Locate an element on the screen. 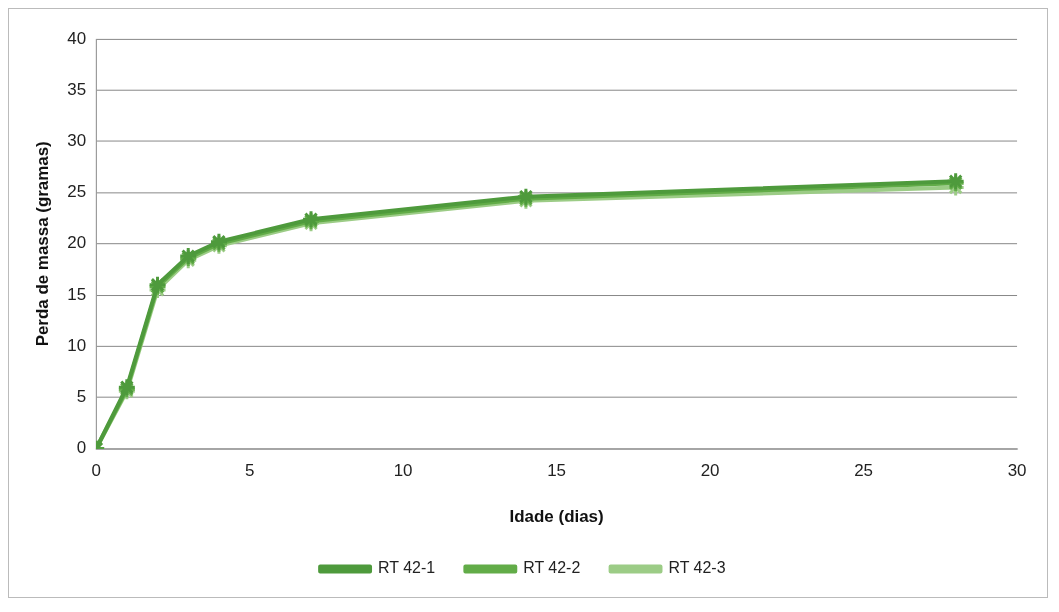 This screenshot has height=612, width=1059. y-tick-label: 5 is located at coordinates (81, 397).